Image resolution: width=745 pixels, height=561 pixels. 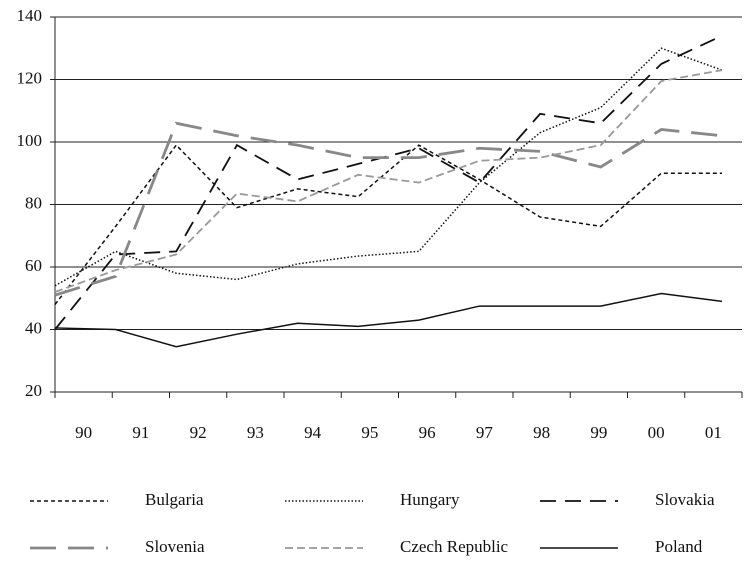 What do you see at coordinates (713, 432) in the screenshot?
I see `x-tick-label: 01` at bounding box center [713, 432].